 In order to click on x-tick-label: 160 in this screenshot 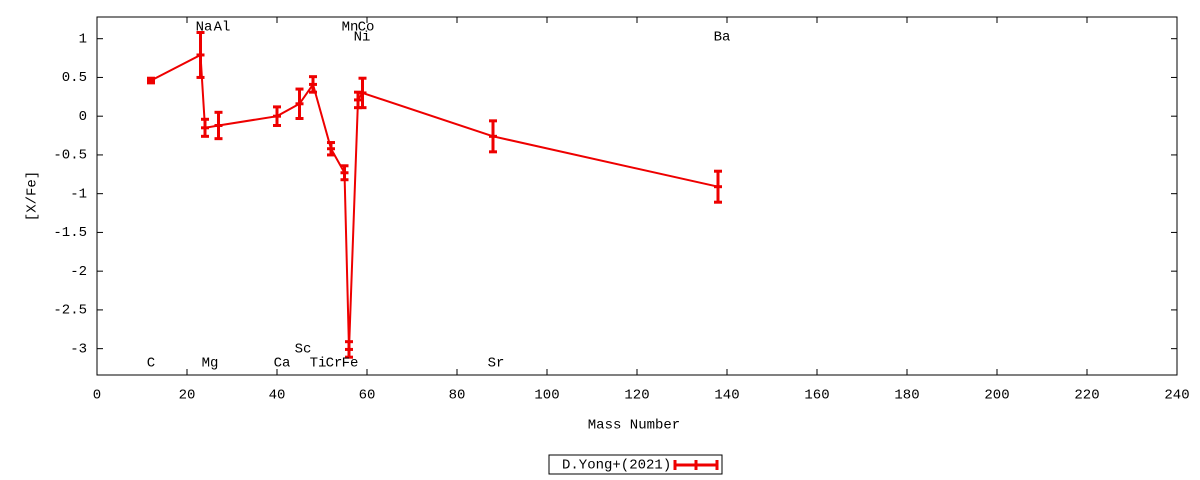, I will do `click(816, 396)`.